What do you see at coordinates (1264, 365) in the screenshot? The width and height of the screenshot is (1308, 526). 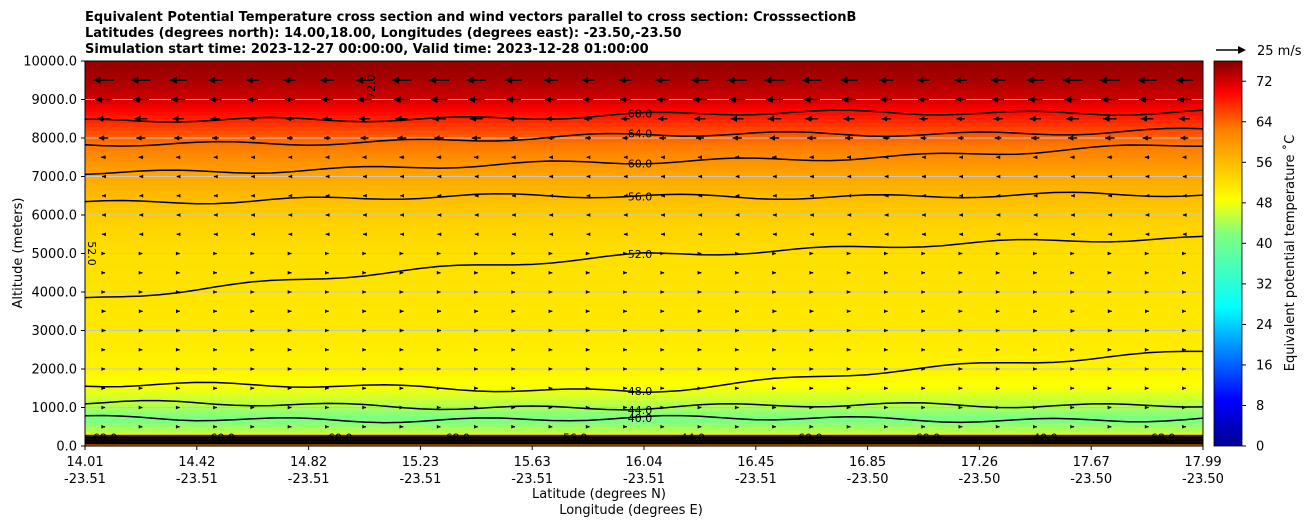 I see `colorbar-tick-label: 16` at bounding box center [1264, 365].